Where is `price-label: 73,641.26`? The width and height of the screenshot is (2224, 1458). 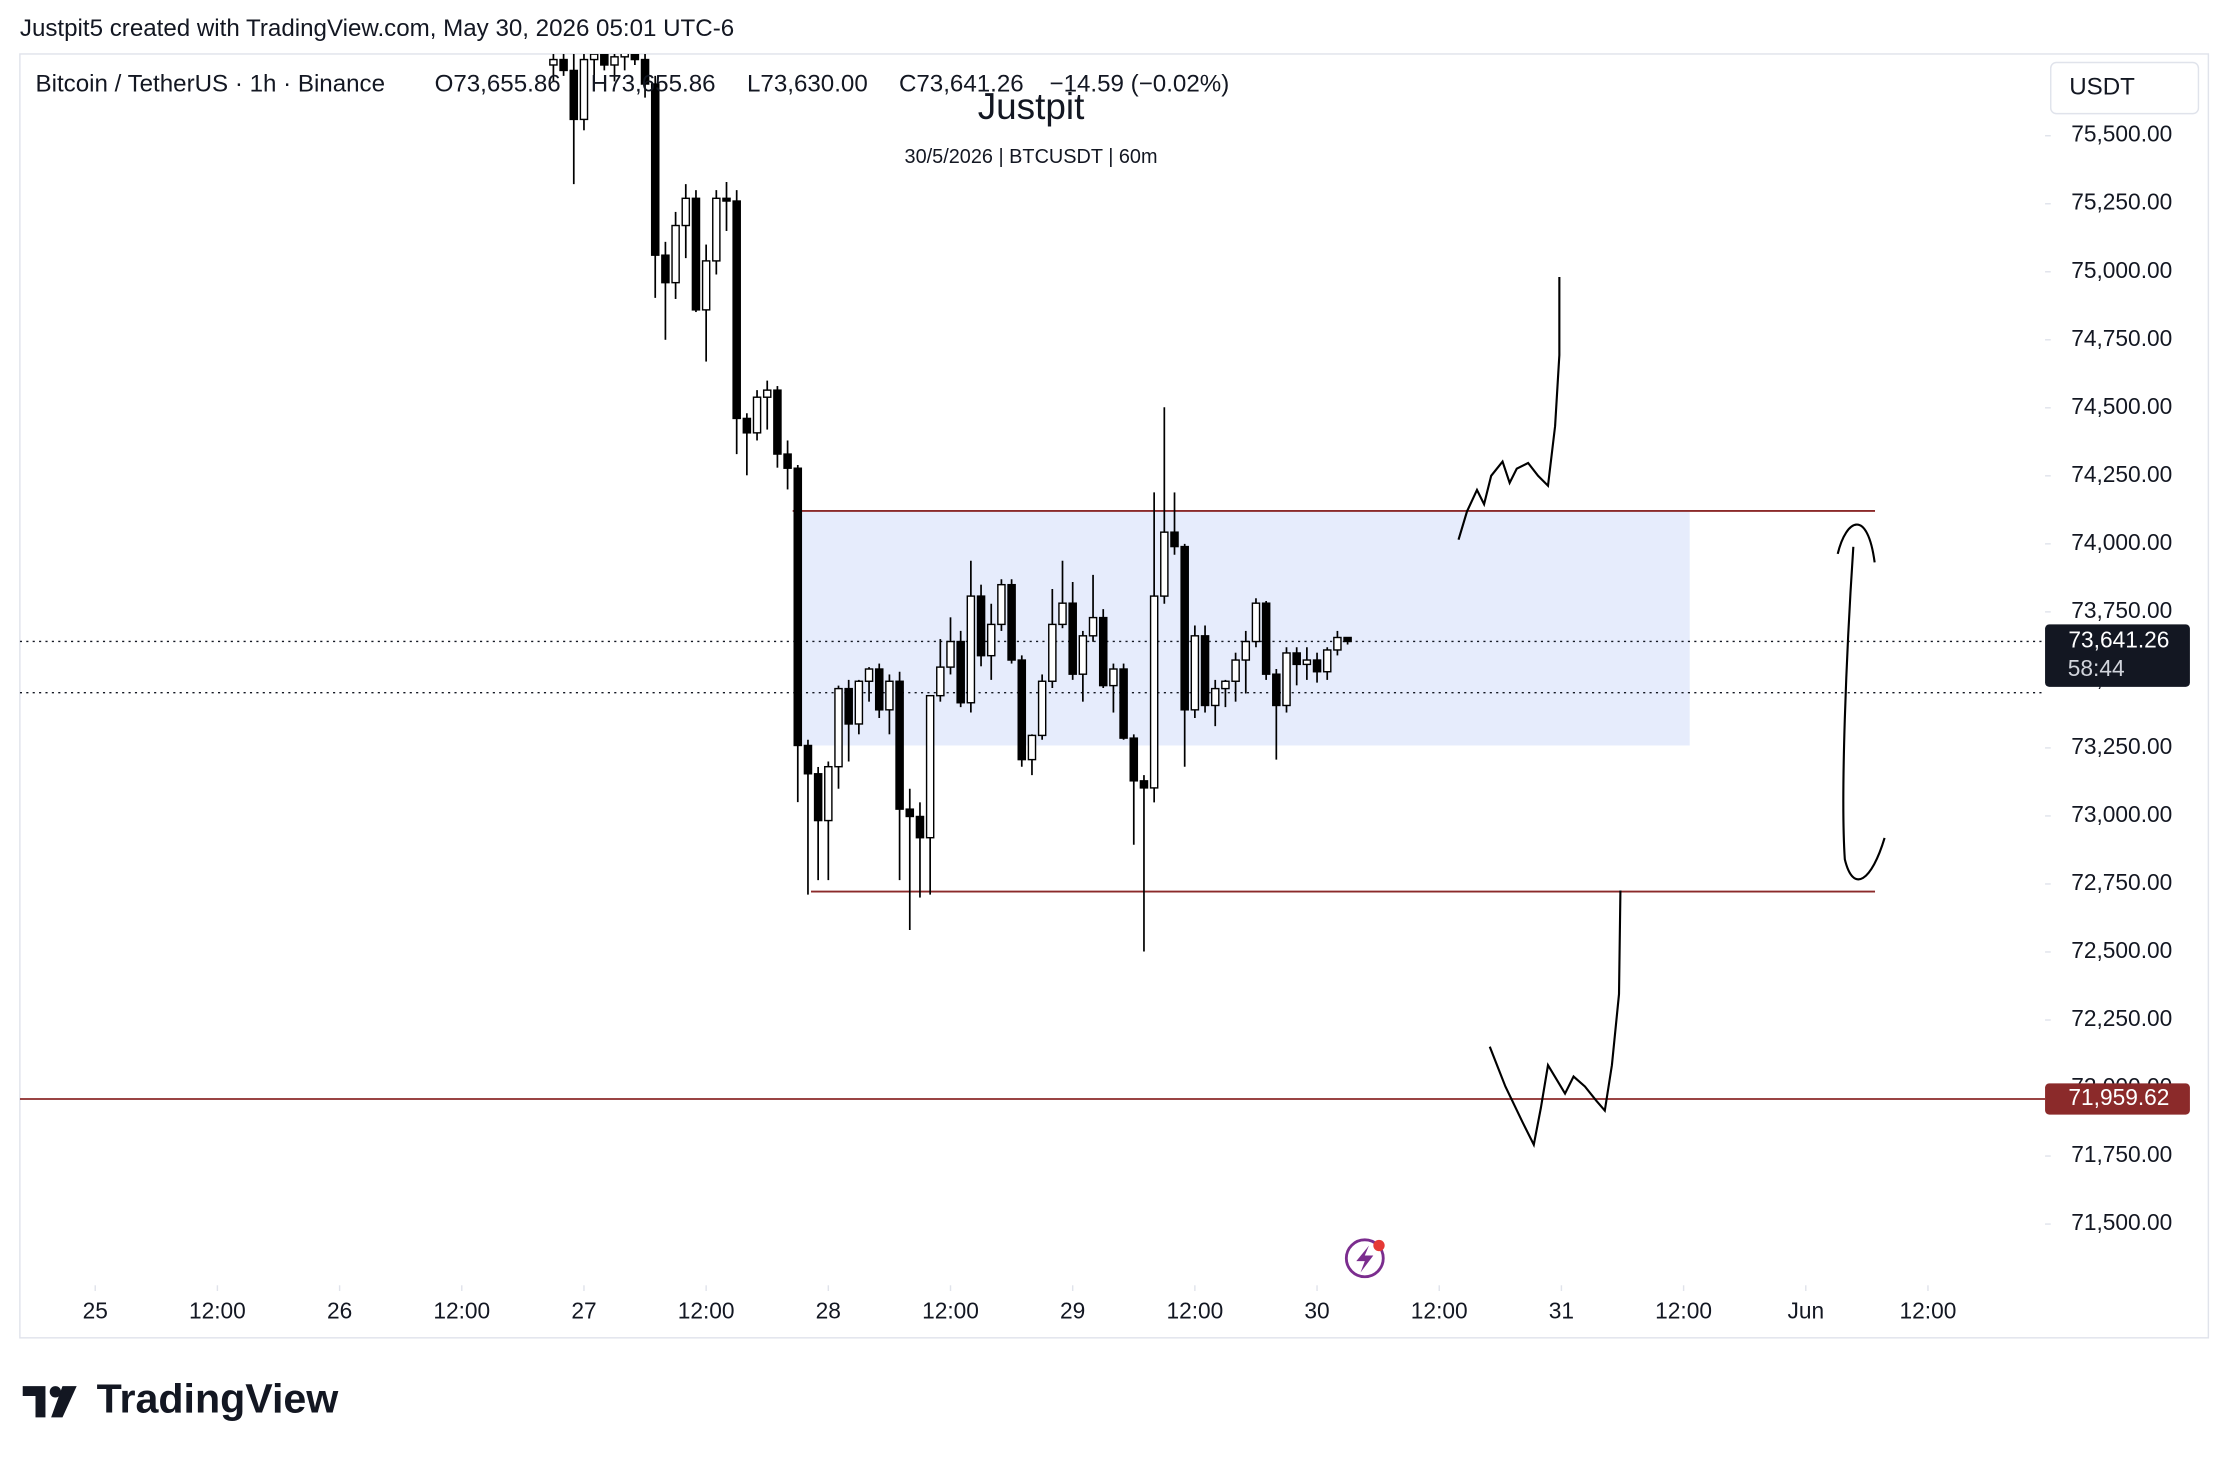 price-label: 73,641.26 is located at coordinates (2118, 639).